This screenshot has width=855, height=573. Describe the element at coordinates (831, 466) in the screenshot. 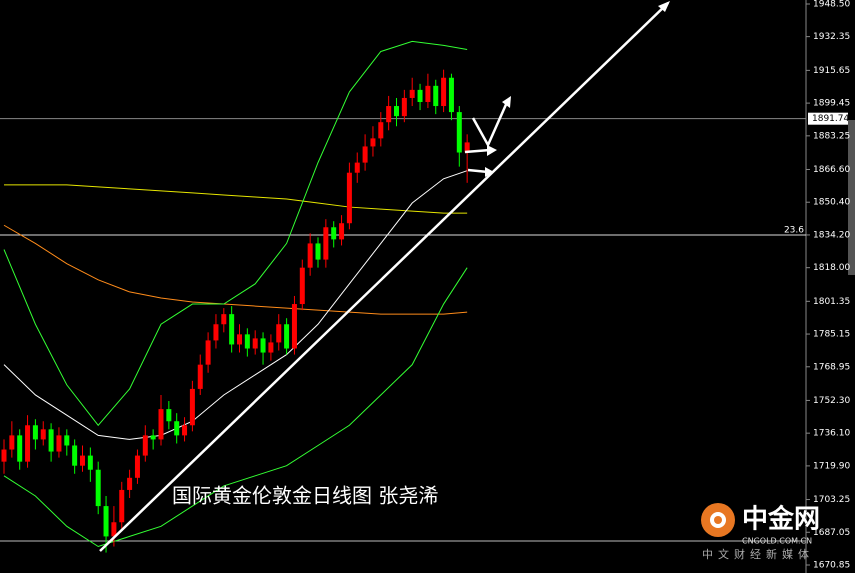

I see `y-tick-label: 1719.90` at that location.